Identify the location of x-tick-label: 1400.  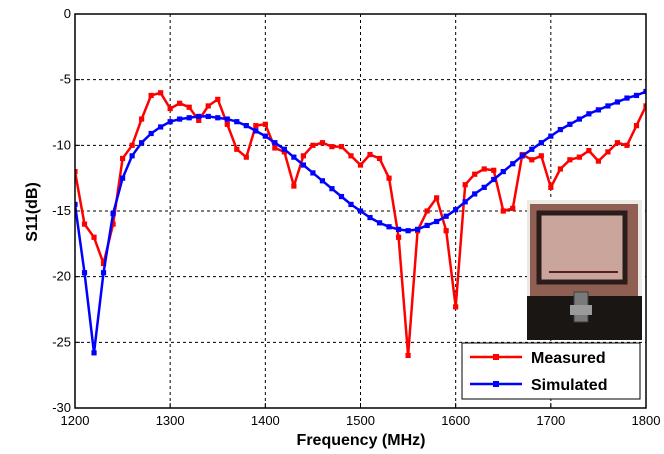
(265, 420).